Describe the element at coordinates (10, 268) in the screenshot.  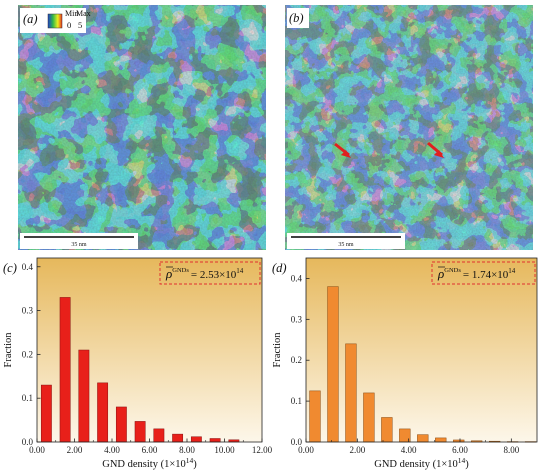
I see `panel-label: (c)` at that location.